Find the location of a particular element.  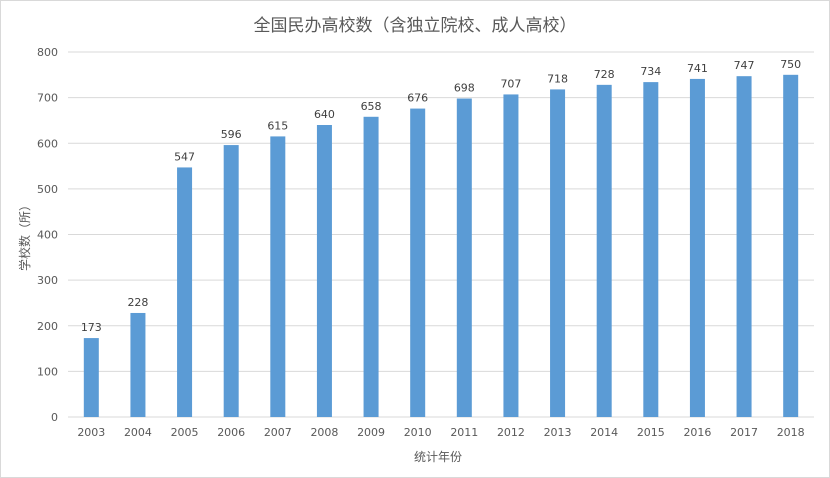

bar-2004 is located at coordinates (138, 364).